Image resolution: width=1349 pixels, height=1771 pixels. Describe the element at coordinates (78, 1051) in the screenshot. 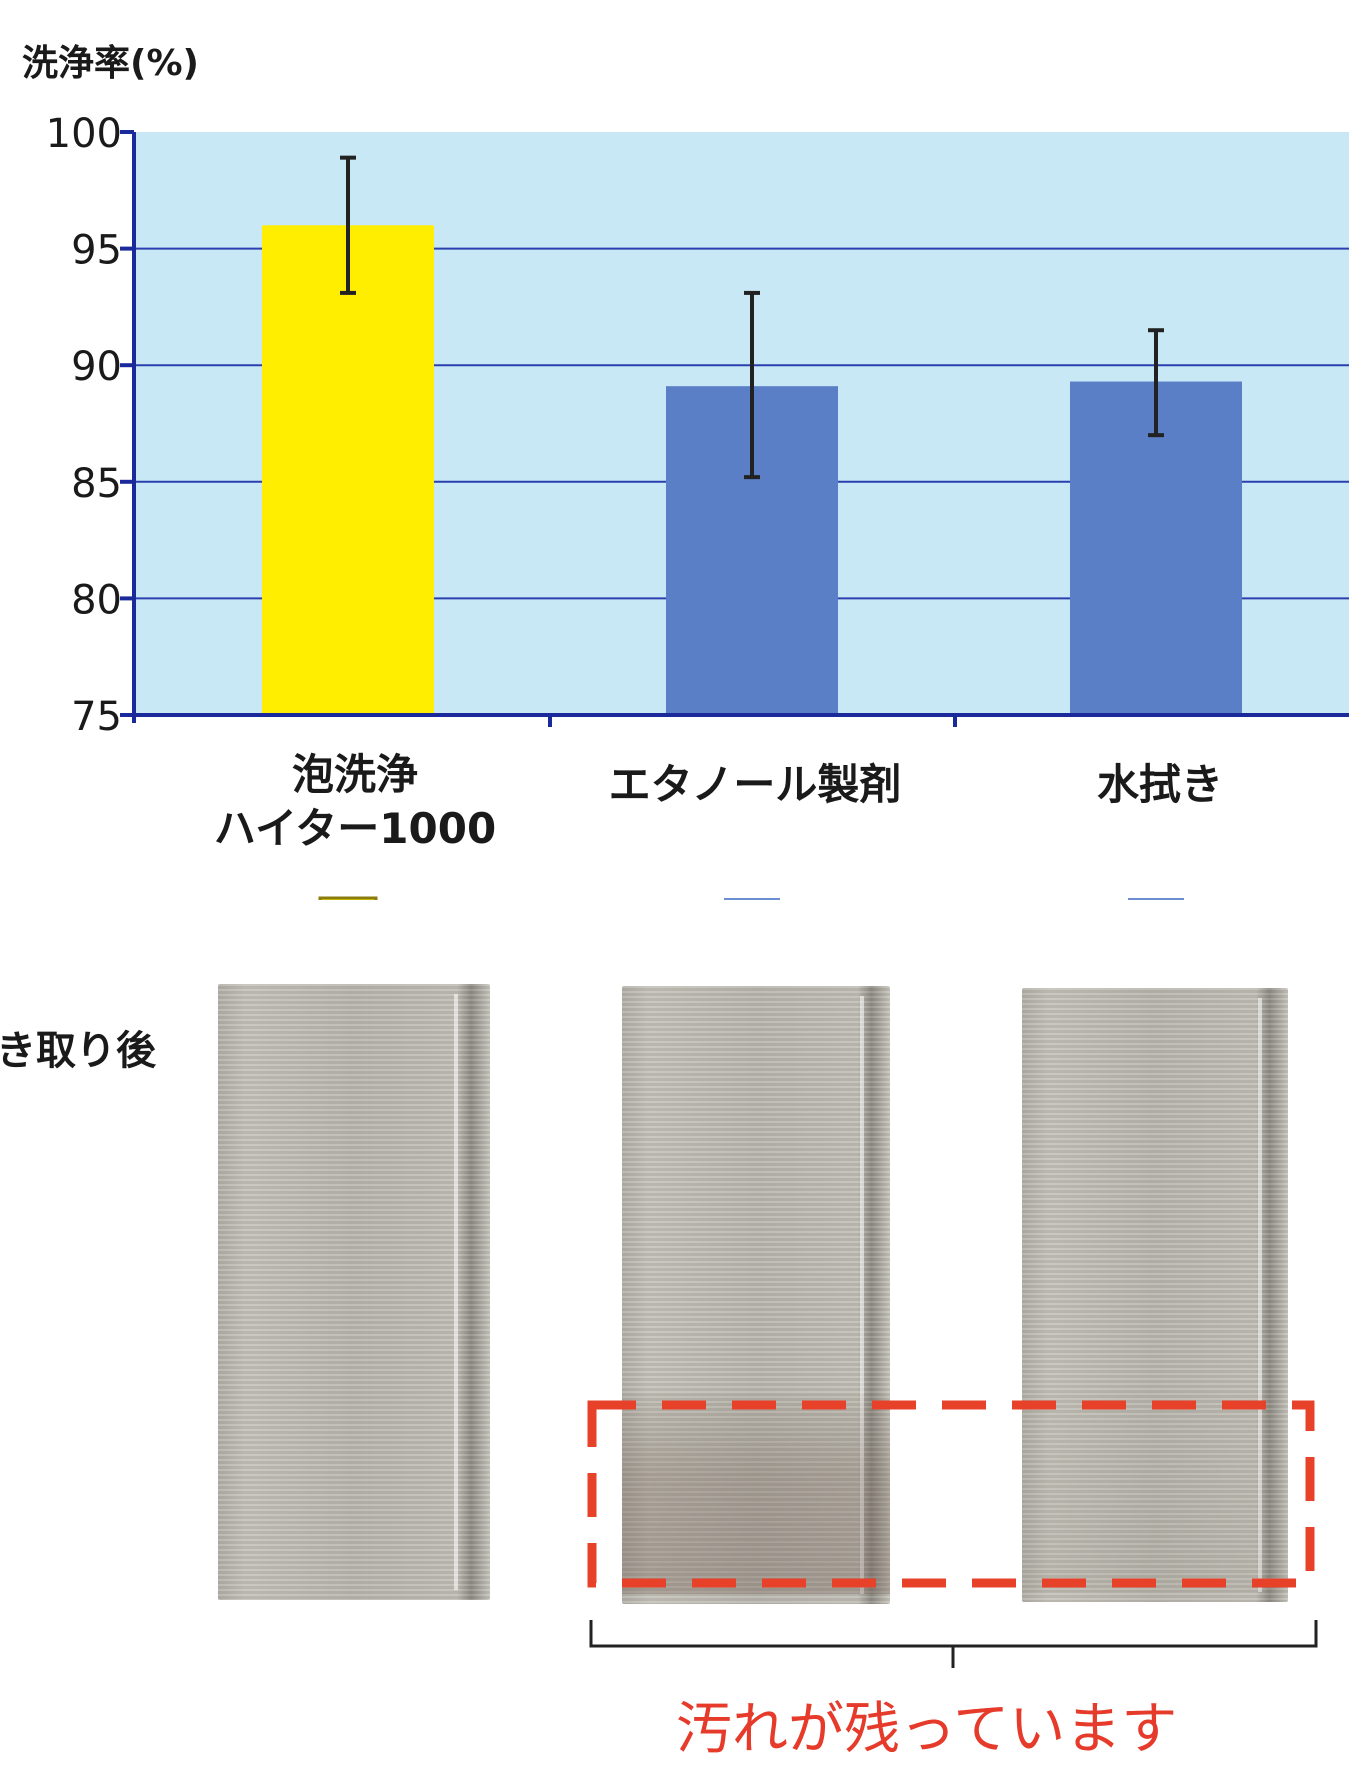

I see `photo-row-label: き取り後` at that location.